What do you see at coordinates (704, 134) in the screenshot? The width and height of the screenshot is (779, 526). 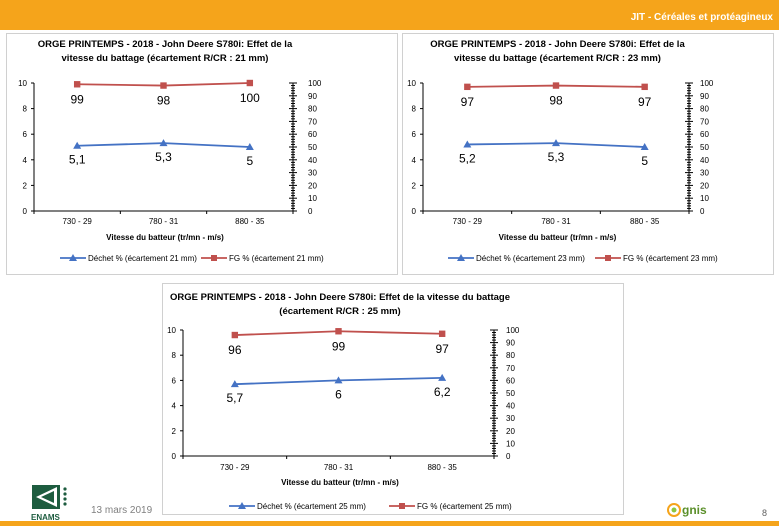 I see `c1-right-tick-label: 60` at bounding box center [704, 134].